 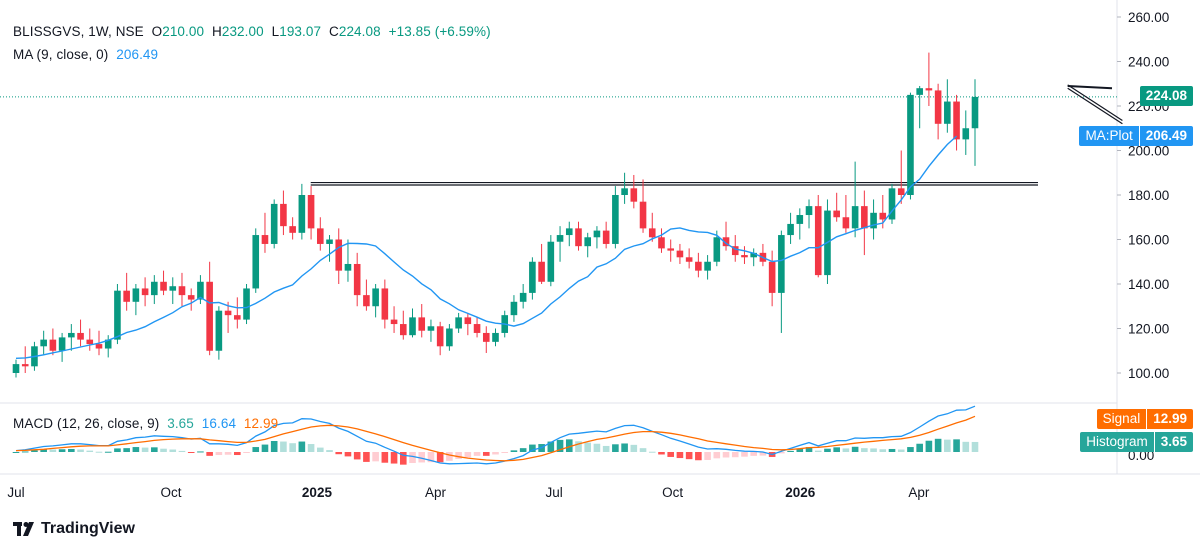 I want to click on low-key: L, so click(x=275, y=31).